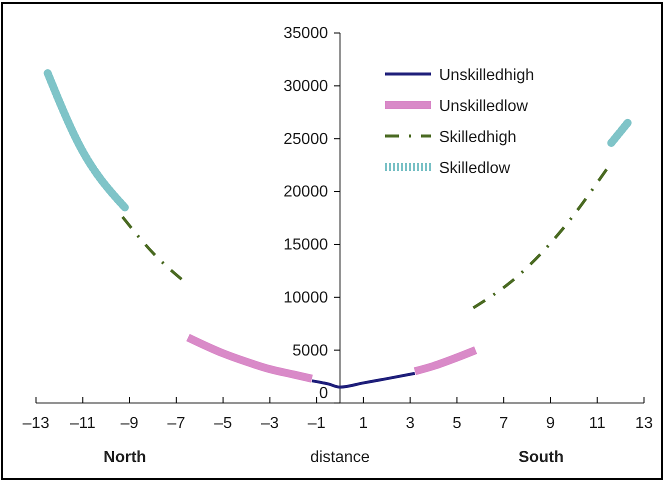 This screenshot has width=665, height=483. What do you see at coordinates (323, 393) in the screenshot?
I see `y-tick-label: 0` at bounding box center [323, 393].